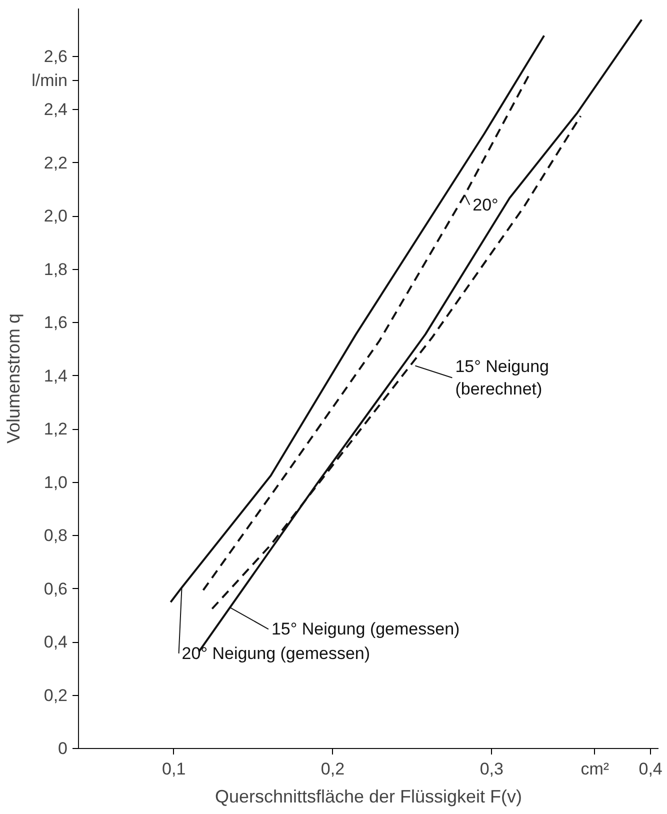 This screenshot has height=814, width=667. I want to click on y-tick-label: 1,0, so click(56, 482).